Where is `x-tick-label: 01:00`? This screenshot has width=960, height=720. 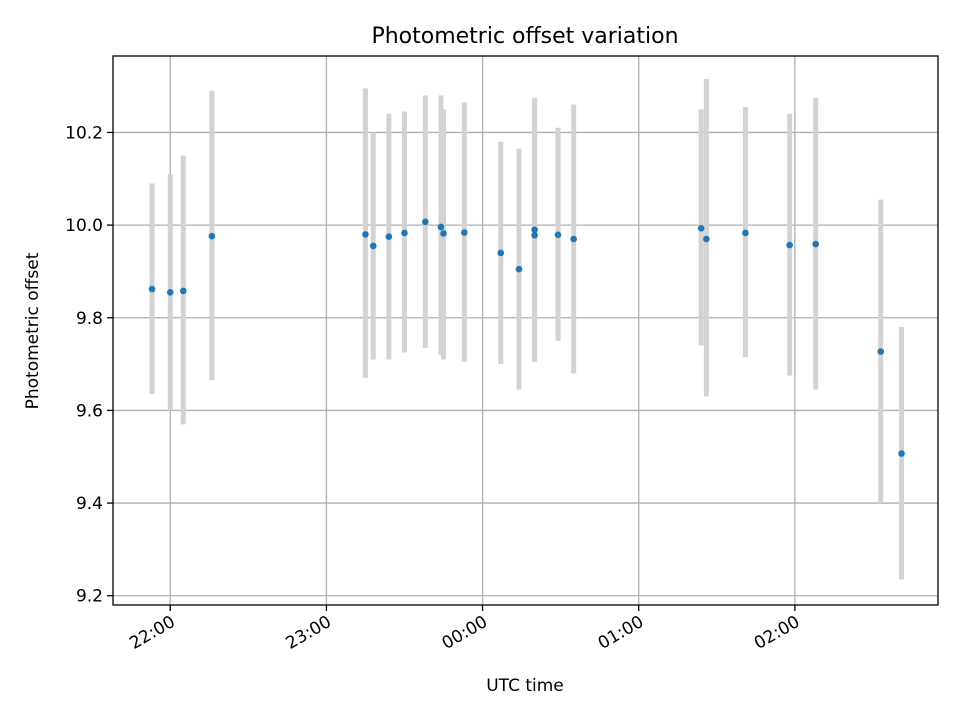 x-tick-label: 01:00 is located at coordinates (621, 633).